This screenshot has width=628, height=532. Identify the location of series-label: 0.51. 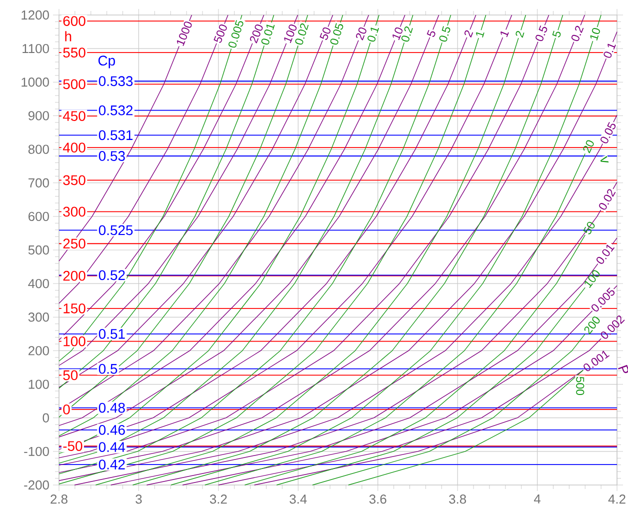
(111, 333).